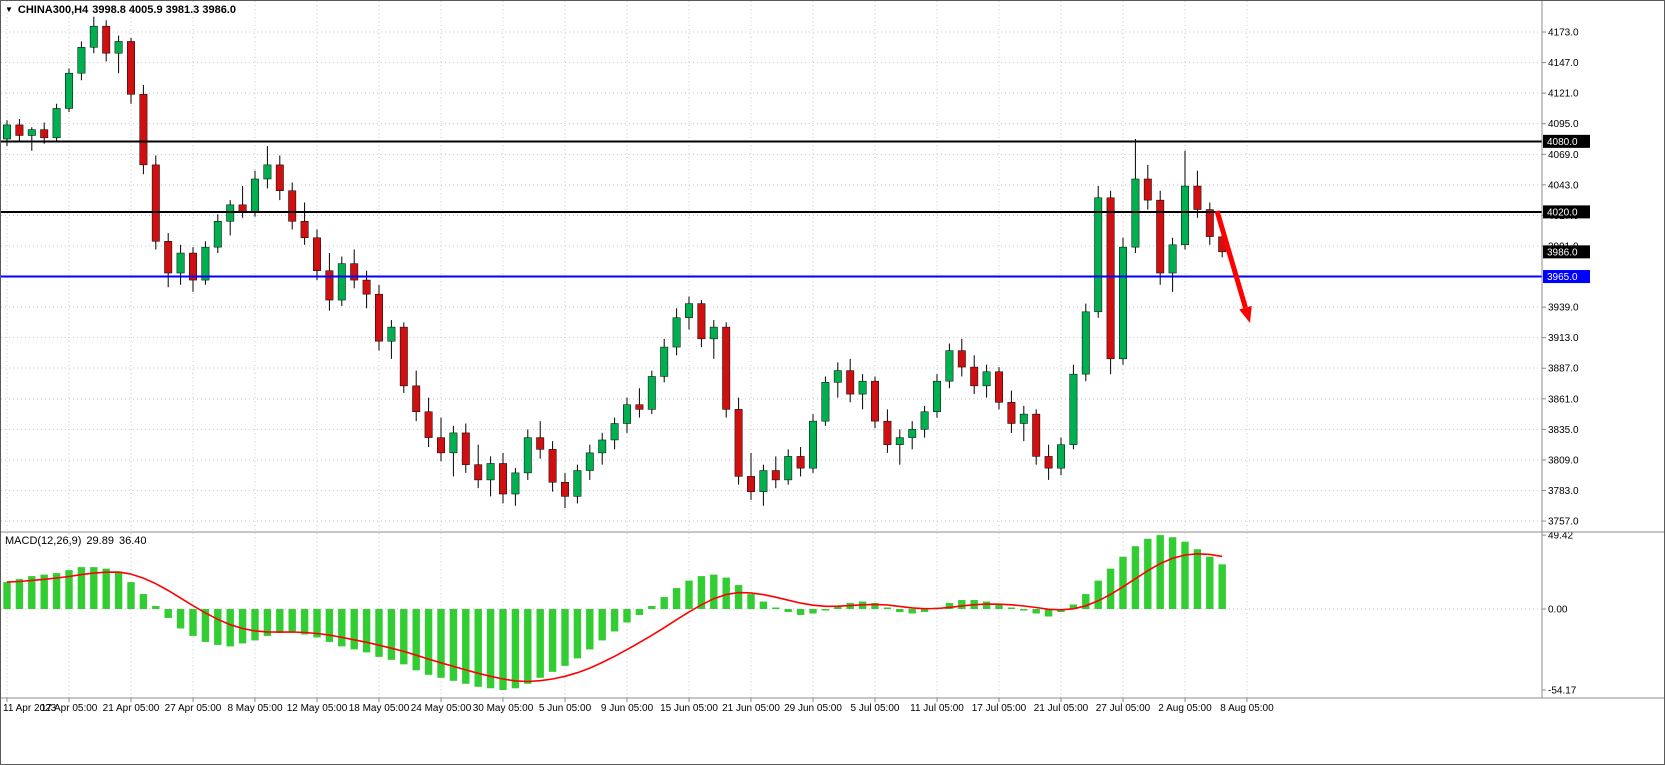 This screenshot has width=1665, height=765. What do you see at coordinates (1247, 708) in the screenshot?
I see `date-label: 8 Aug 05:00` at bounding box center [1247, 708].